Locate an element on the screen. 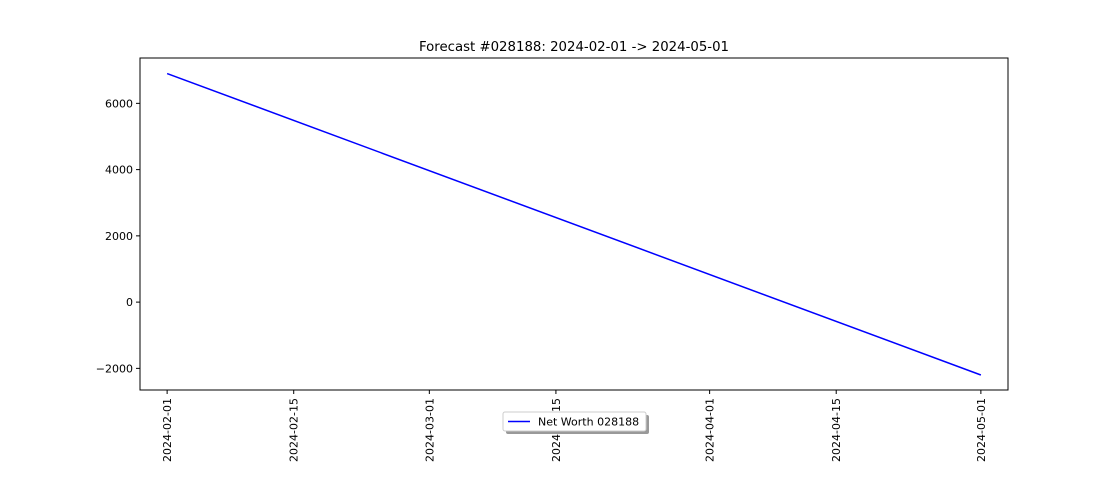 This screenshot has height=480, width=1120. y-tick-label: 0 is located at coordinates (129, 302).